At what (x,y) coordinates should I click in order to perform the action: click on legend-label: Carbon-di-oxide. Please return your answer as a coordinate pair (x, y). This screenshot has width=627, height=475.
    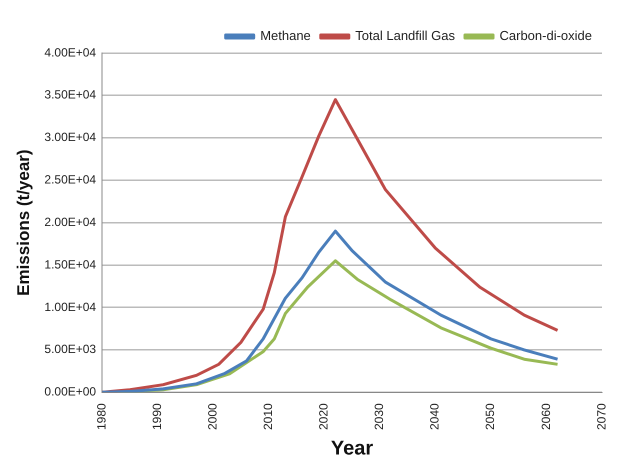
    Looking at the image, I should click on (546, 36).